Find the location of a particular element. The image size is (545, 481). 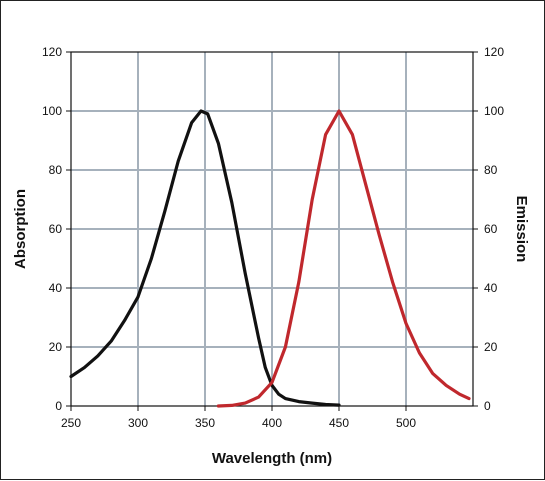

x-tick-label: 450 is located at coordinates (339, 423).